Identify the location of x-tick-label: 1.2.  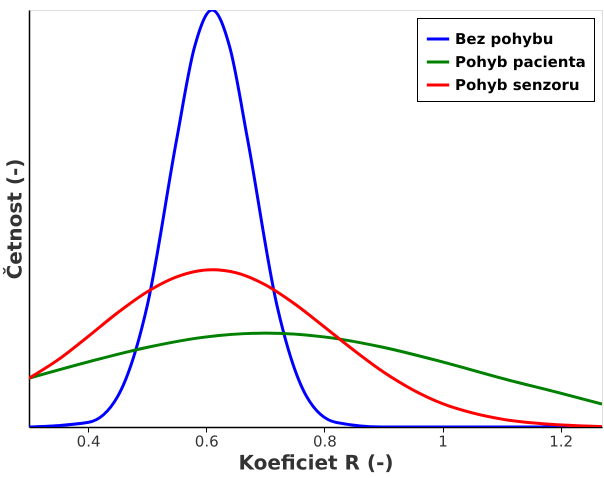
(561, 441).